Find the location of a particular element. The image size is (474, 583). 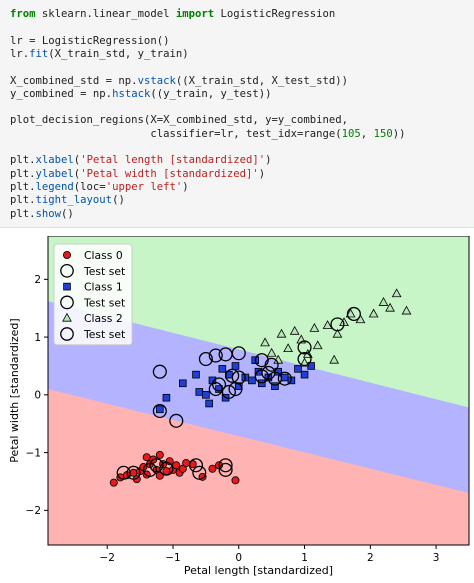

y-tick-label: −1 is located at coordinates (33, 453).